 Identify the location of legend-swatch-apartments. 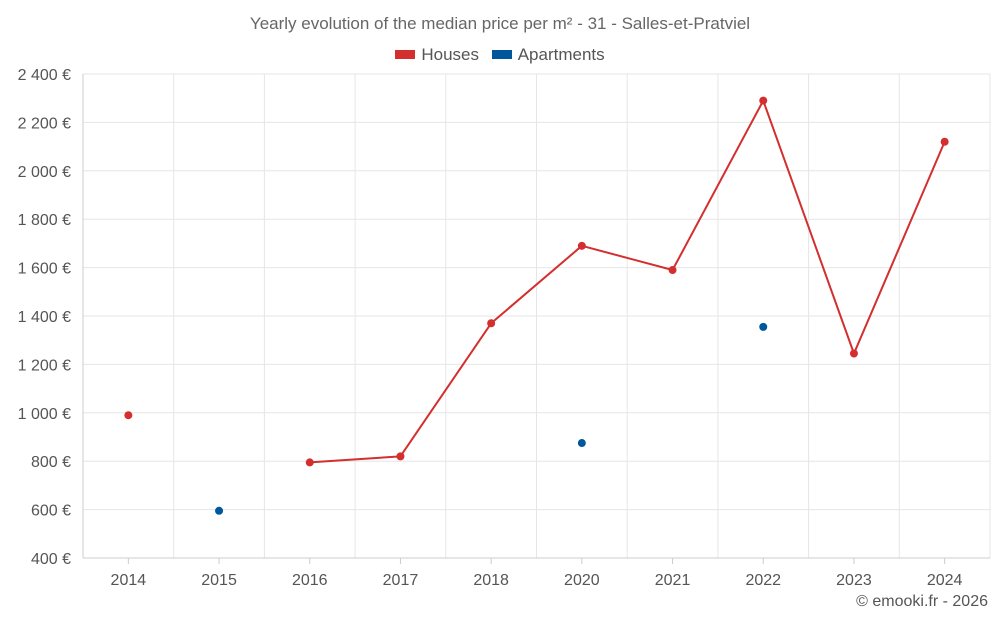
(501, 54).